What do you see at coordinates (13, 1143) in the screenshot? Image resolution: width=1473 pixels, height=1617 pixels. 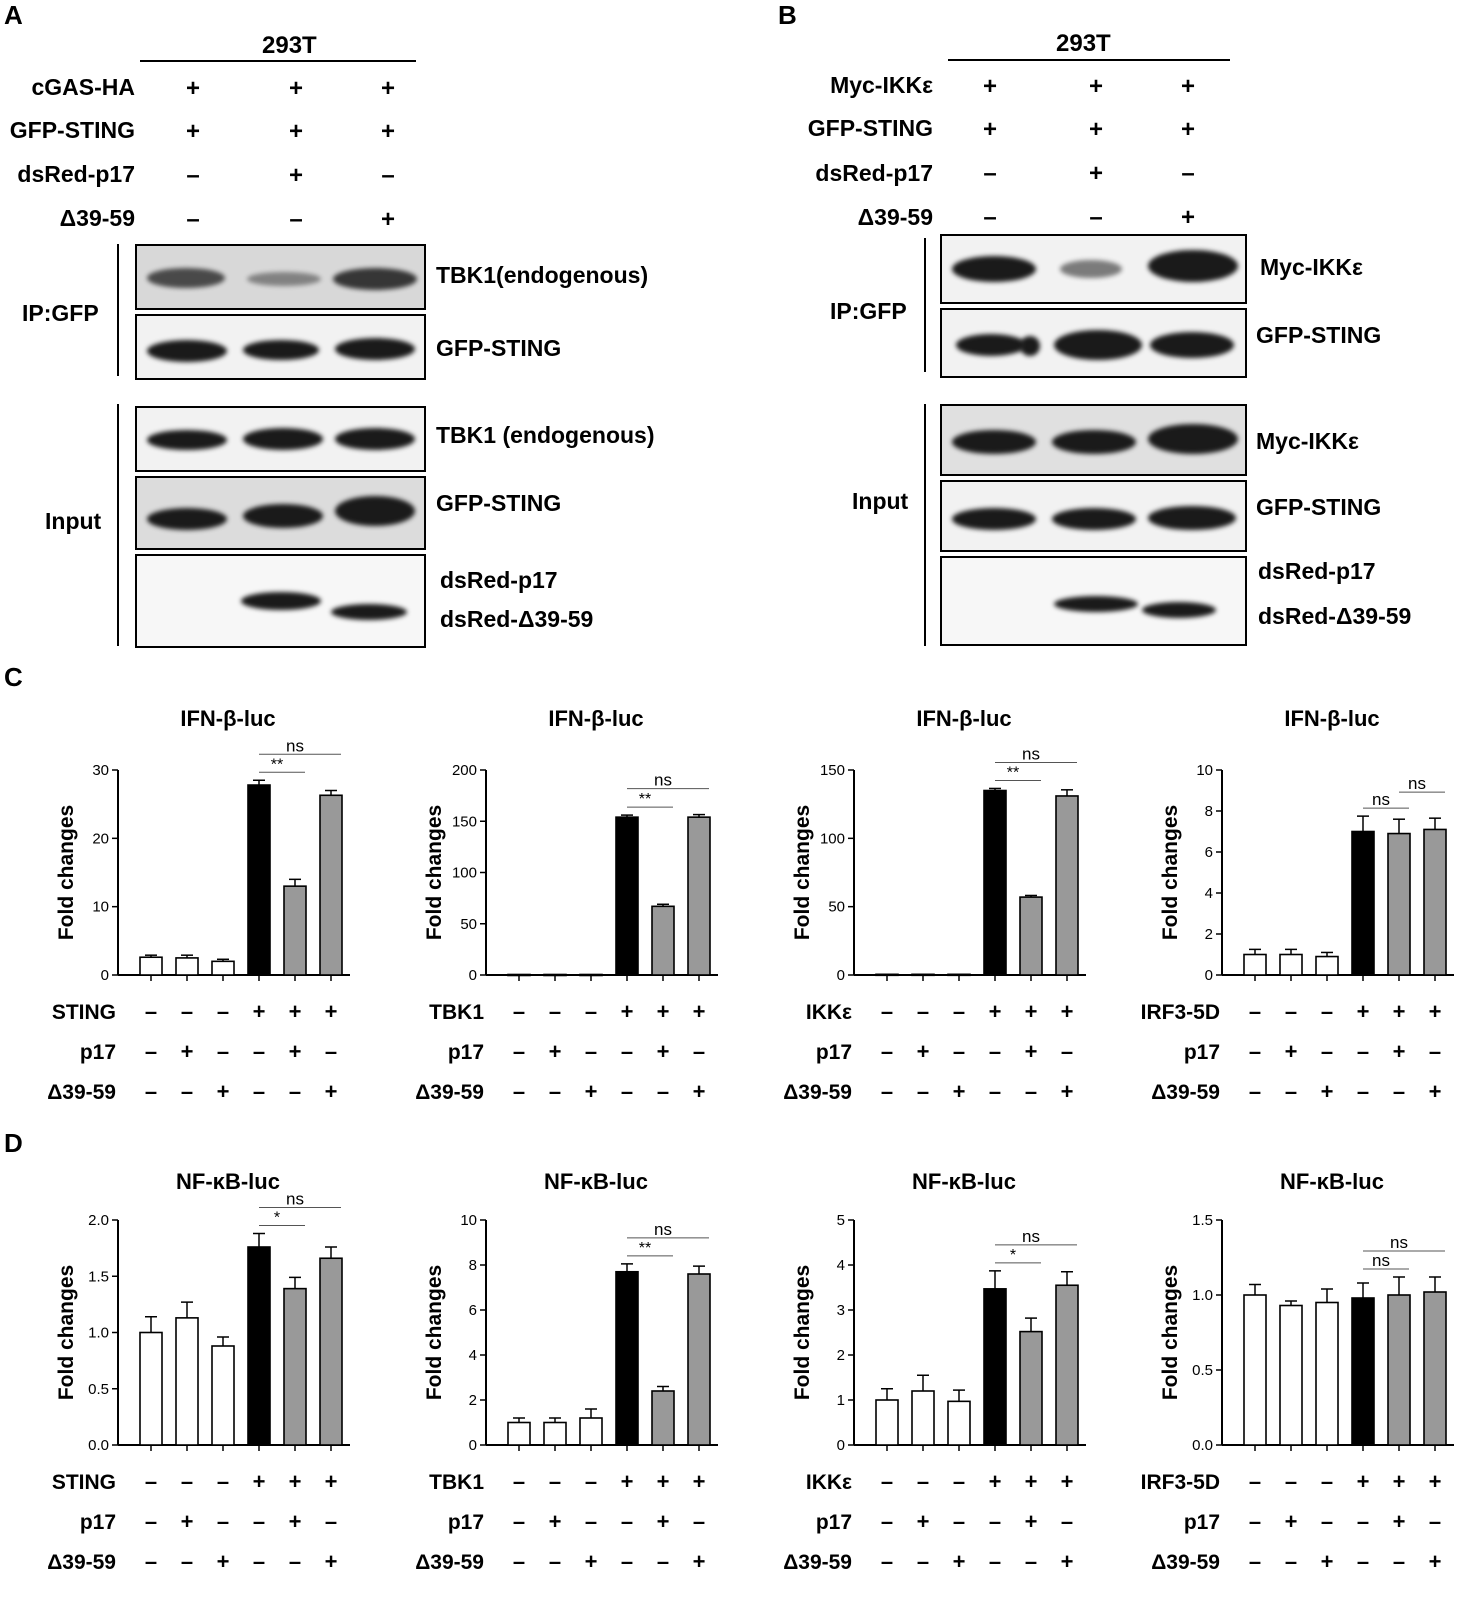 I see `panel-letter-d: D` at bounding box center [13, 1143].